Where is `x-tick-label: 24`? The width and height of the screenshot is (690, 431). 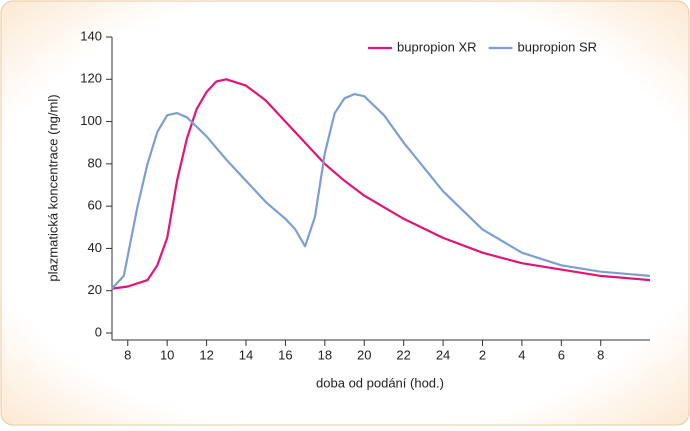
x-tick-label: 24 is located at coordinates (443, 354).